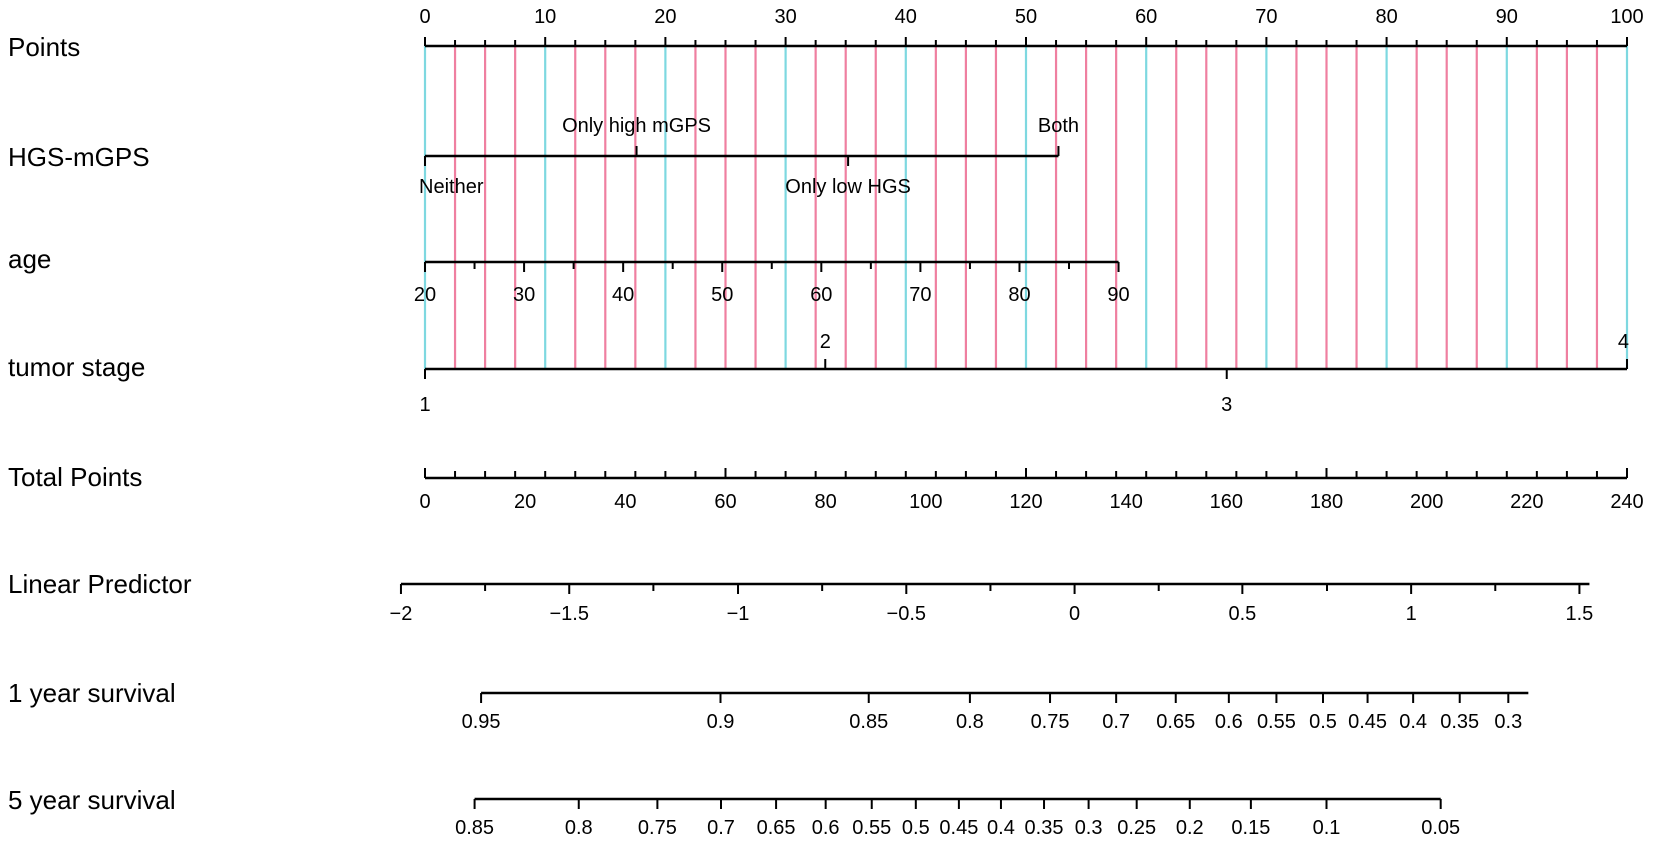 The image size is (1654, 847). I want to click on total-points-tick-label: 100, so click(925, 502).